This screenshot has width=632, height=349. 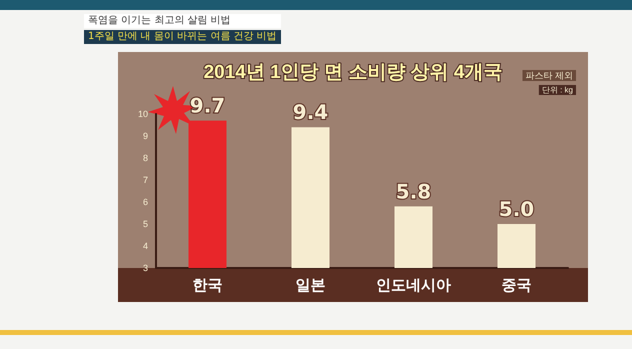 I want to click on y-tick-label: 3, so click(x=145, y=268).